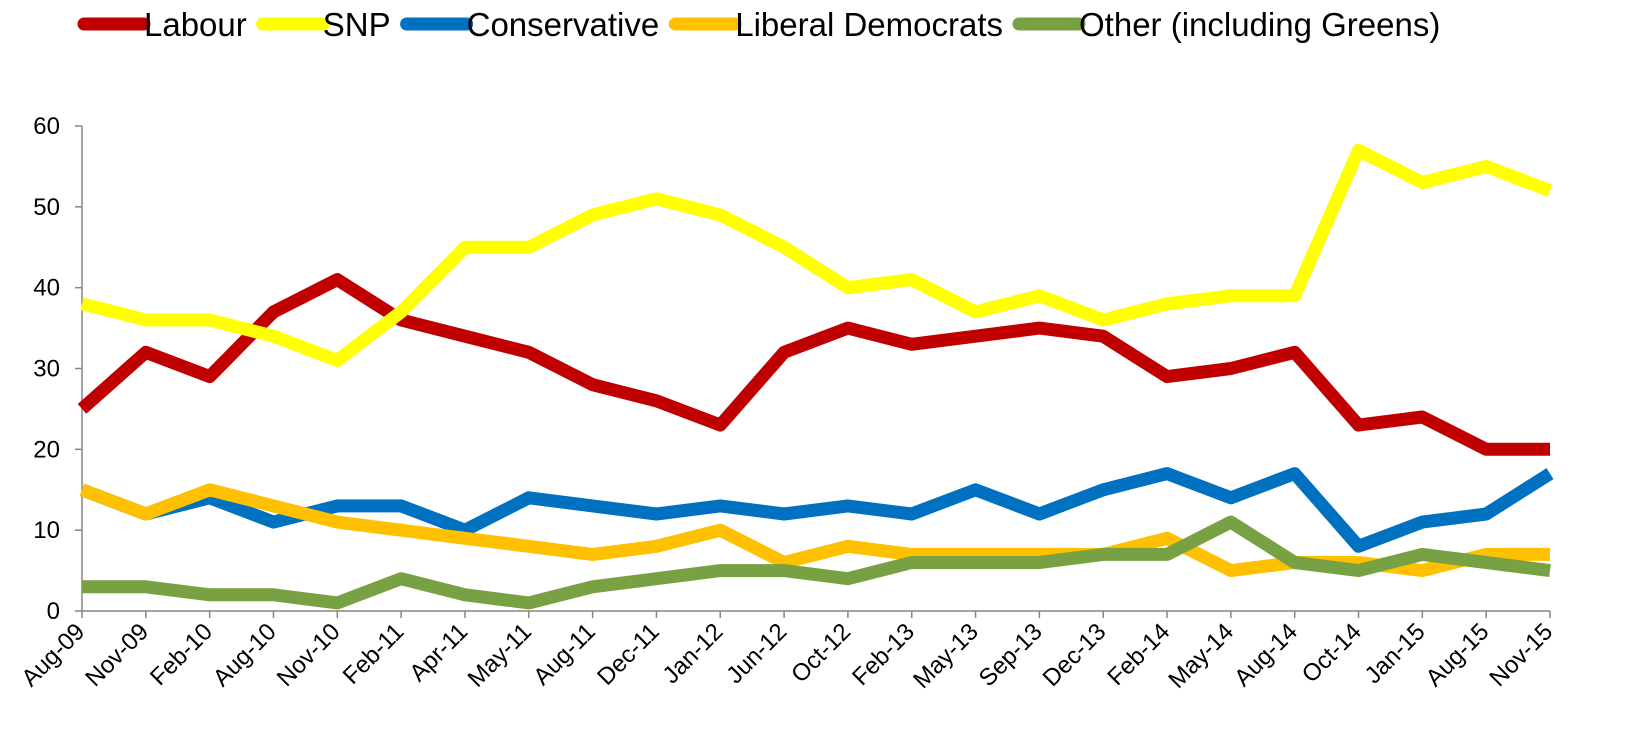 This screenshot has height=747, width=1625. Describe the element at coordinates (564, 654) in the screenshot. I see `x-tick-label: Aug-11` at that location.